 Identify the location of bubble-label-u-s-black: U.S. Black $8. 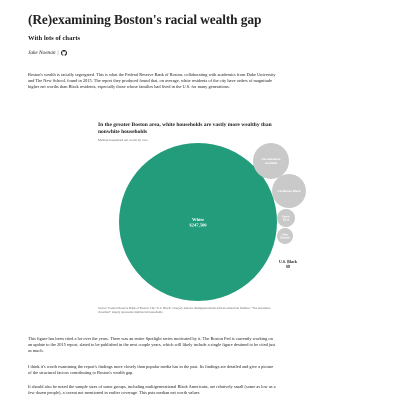
(288, 264).